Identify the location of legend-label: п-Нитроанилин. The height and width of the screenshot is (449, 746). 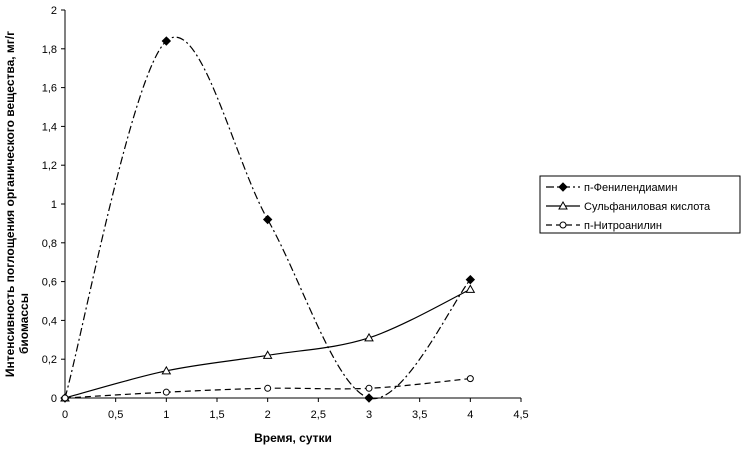
(623, 226).